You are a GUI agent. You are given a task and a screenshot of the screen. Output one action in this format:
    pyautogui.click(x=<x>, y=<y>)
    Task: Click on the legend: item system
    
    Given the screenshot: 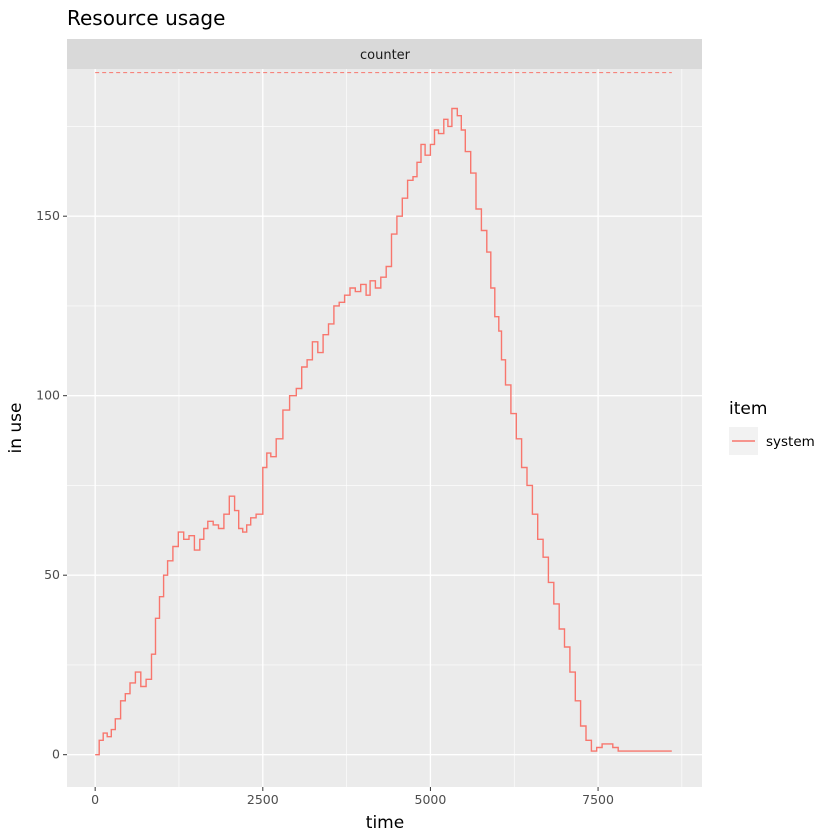 What is the action you would take?
    pyautogui.click(x=772, y=427)
    